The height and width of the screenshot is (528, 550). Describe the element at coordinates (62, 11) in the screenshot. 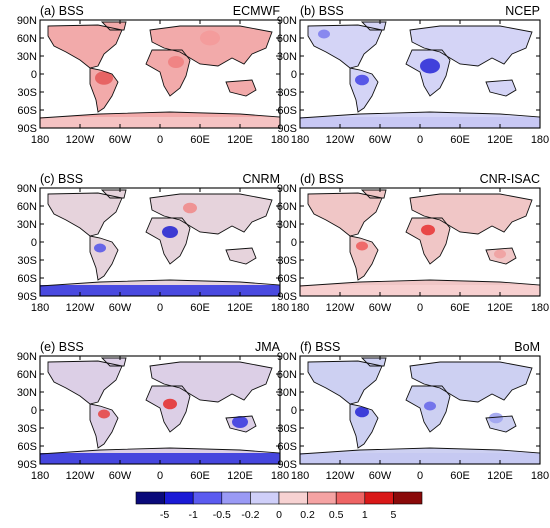

I see `panel-label: (a) BSS` at that location.